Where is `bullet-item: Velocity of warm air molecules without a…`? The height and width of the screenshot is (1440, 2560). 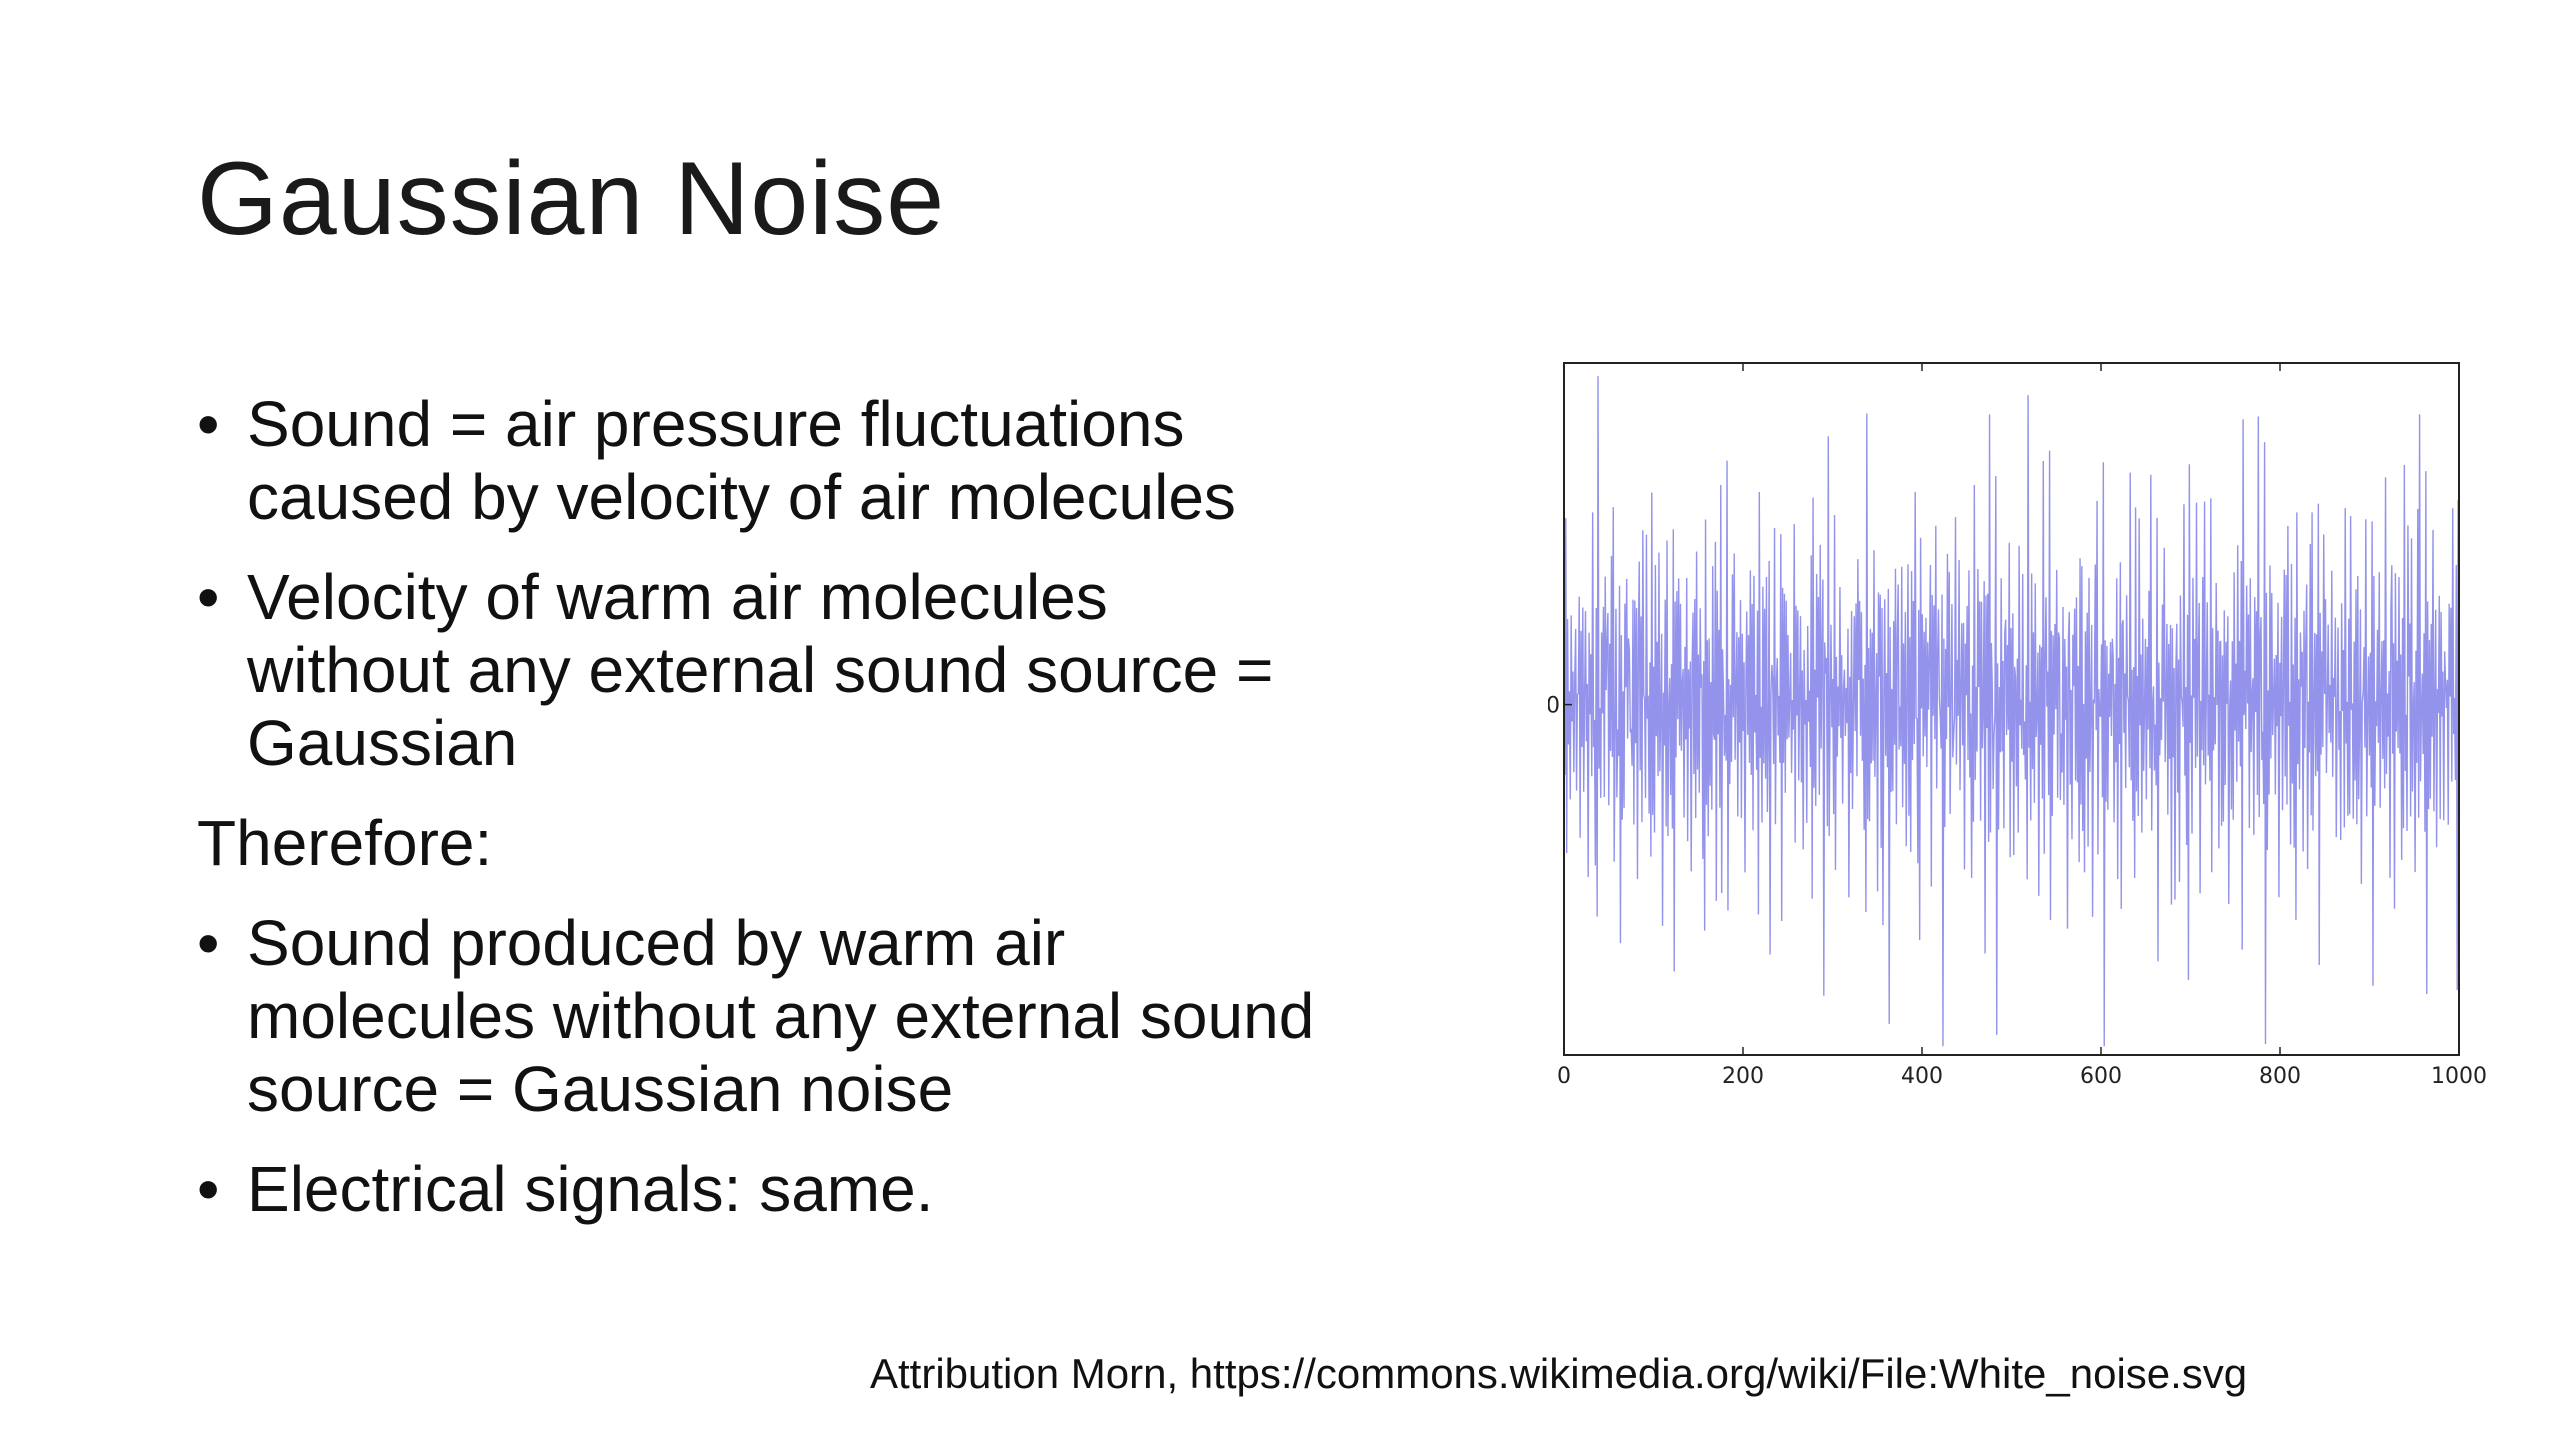 bullet-item: Velocity of warm air molecules without a… is located at coordinates (847, 670).